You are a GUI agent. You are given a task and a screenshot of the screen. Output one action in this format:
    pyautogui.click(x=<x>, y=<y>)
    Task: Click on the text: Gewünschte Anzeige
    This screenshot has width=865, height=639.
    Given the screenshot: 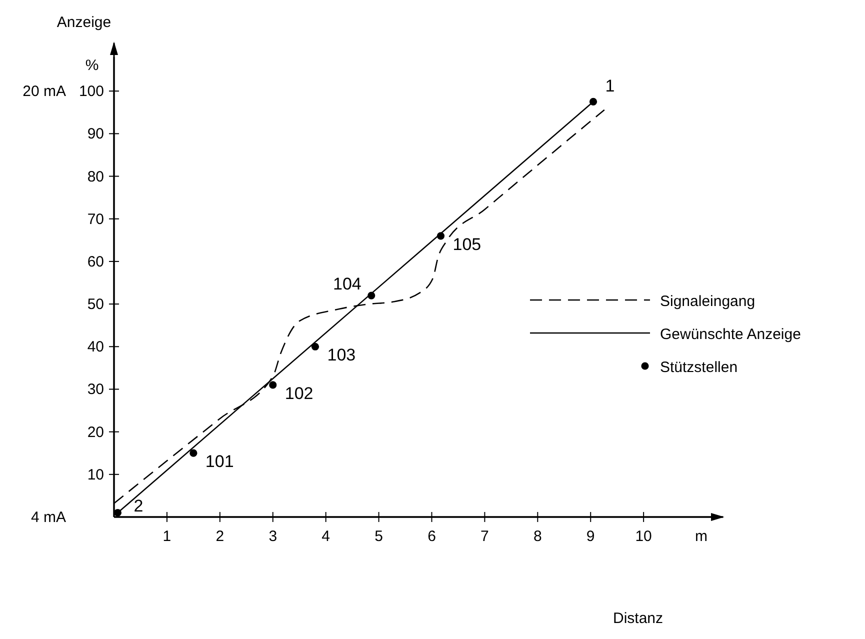 What is the action you would take?
    pyautogui.click(x=730, y=334)
    